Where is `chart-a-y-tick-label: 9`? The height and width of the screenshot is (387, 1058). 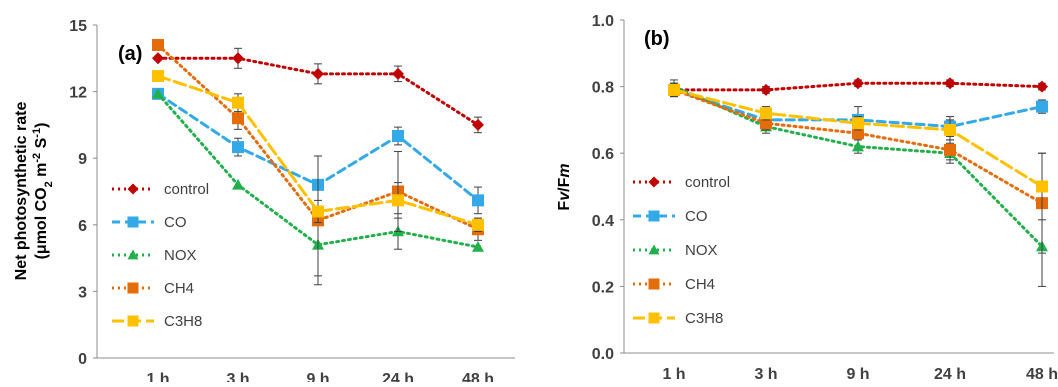 chart-a-y-tick-label: 9 is located at coordinates (82, 159).